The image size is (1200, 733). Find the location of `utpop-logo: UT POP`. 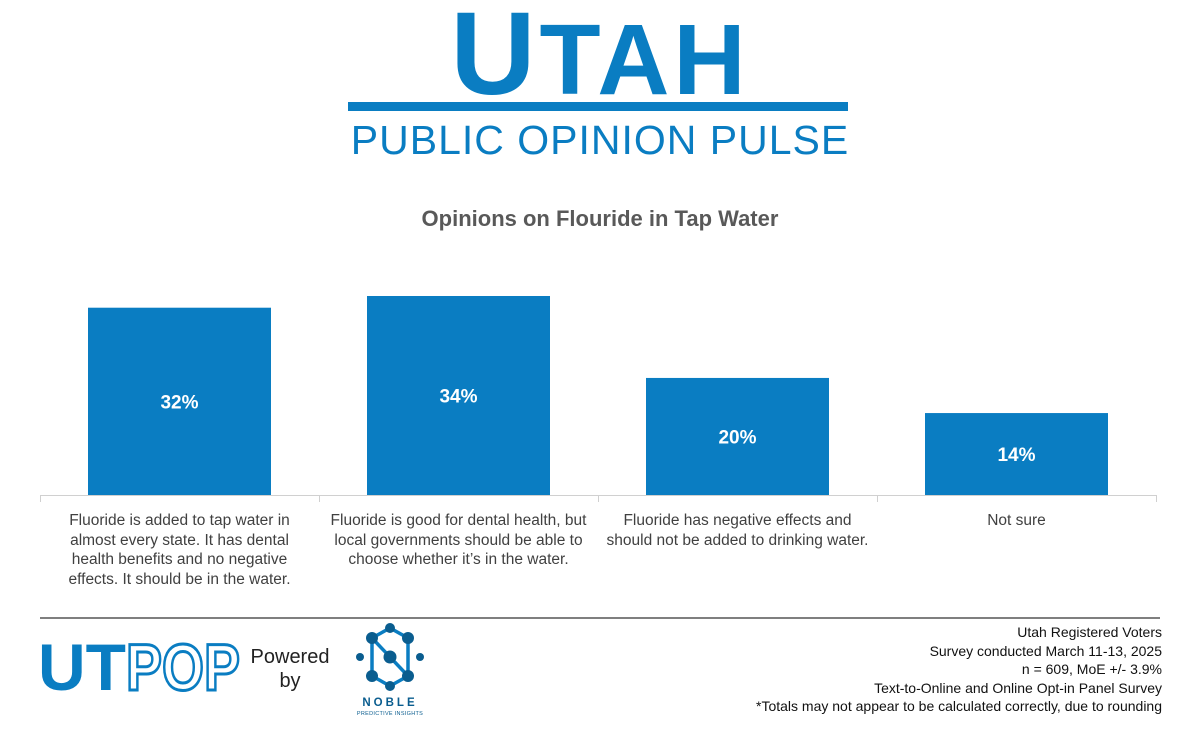

utpop-logo: UT POP is located at coordinates (140, 664).